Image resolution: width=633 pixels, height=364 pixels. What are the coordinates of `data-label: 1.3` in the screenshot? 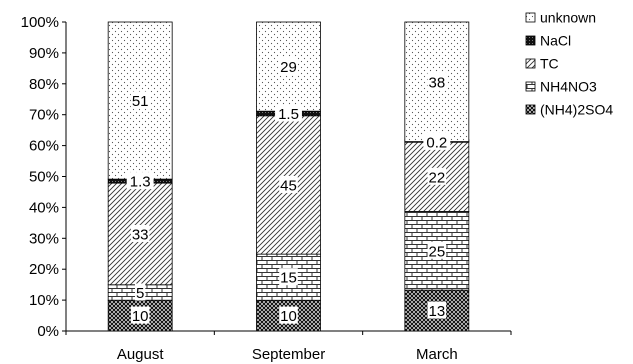 It's located at (140, 182).